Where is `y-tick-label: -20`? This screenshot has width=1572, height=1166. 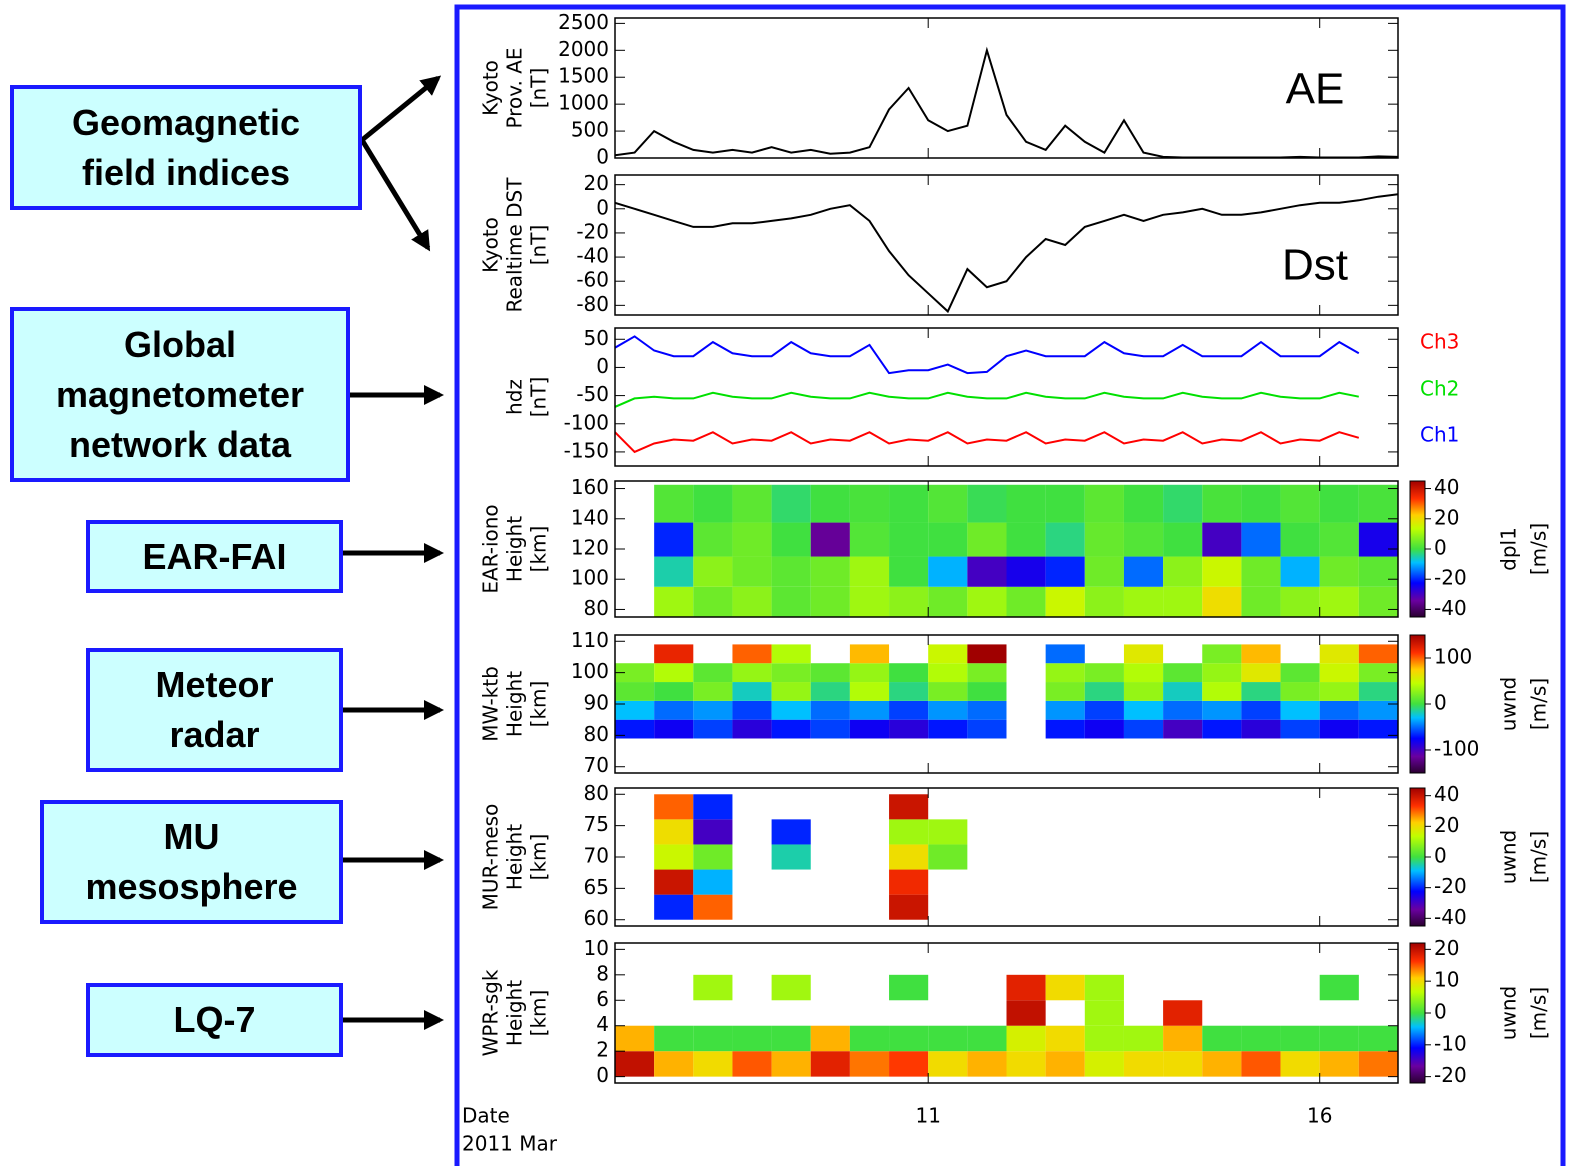 y-tick-label: -20 is located at coordinates (592, 231).